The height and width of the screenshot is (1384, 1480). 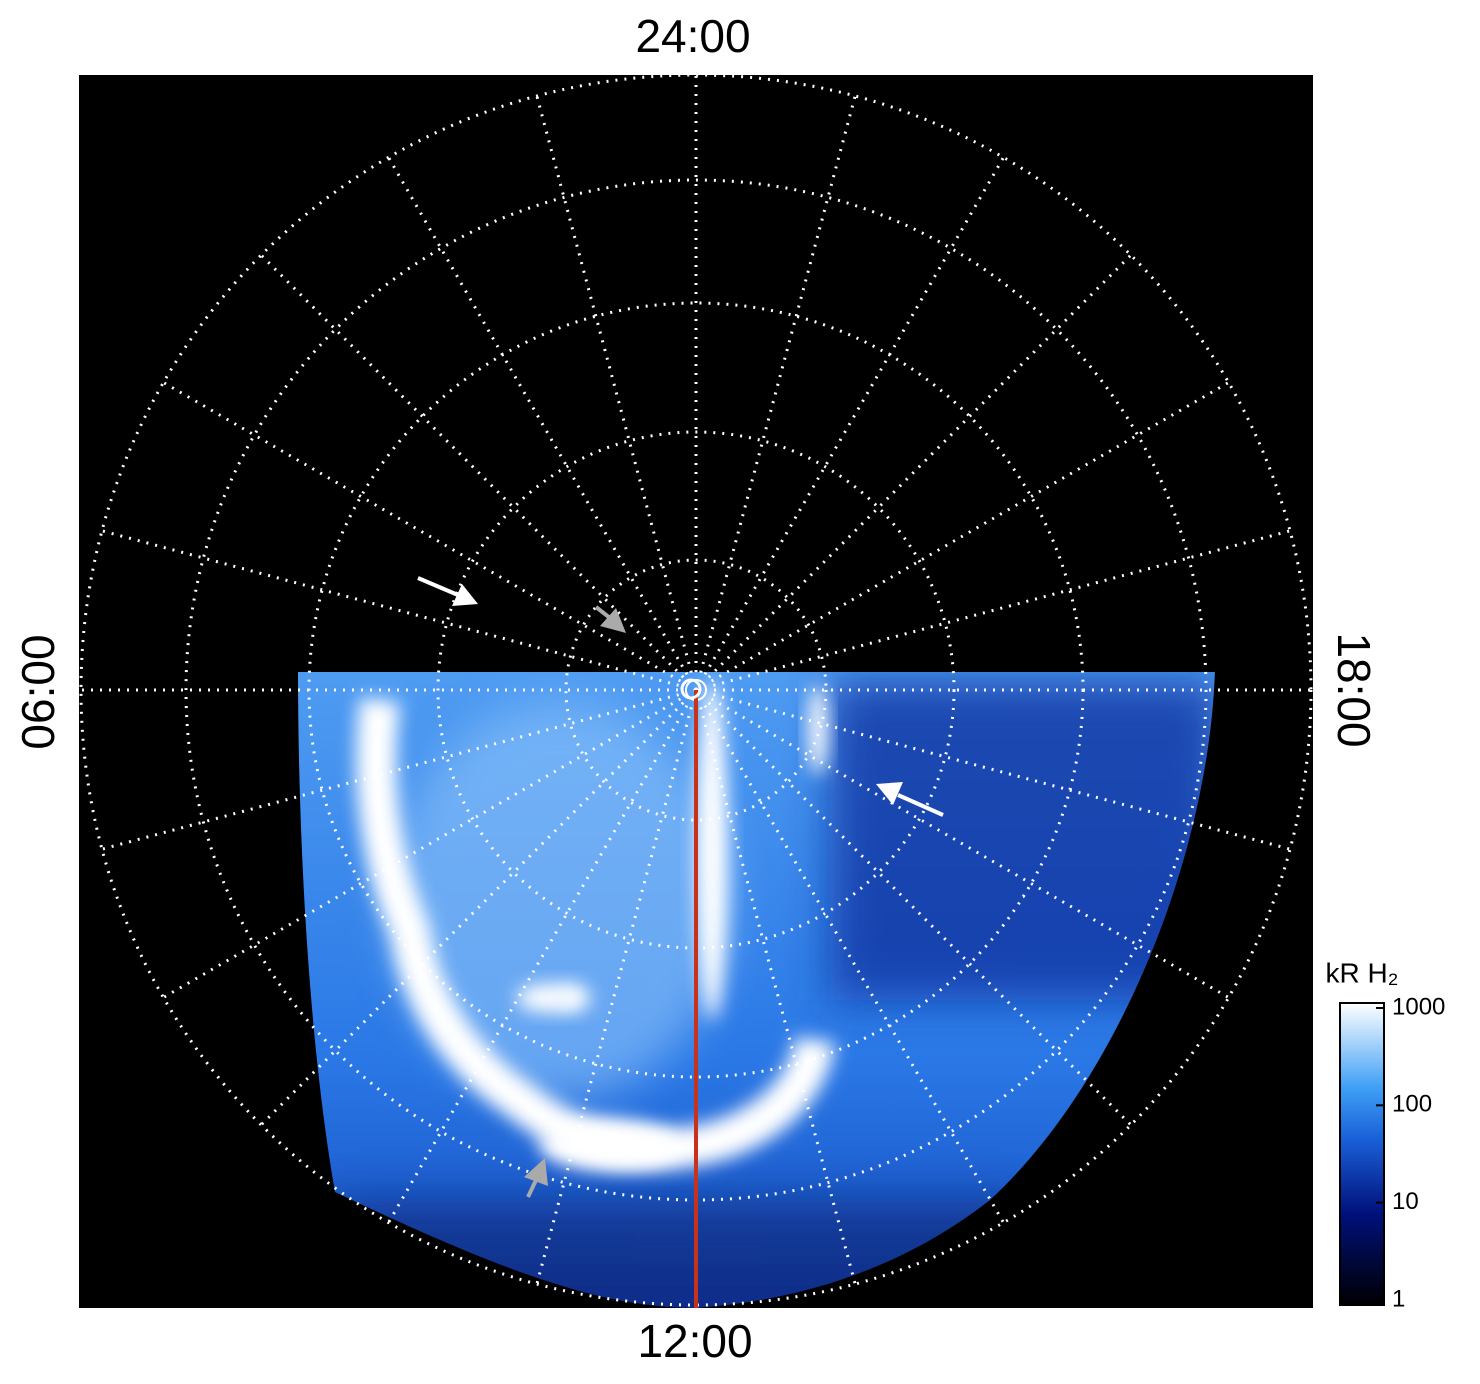 What do you see at coordinates (694, 1341) in the screenshot?
I see `bottom-label: 12:00` at bounding box center [694, 1341].